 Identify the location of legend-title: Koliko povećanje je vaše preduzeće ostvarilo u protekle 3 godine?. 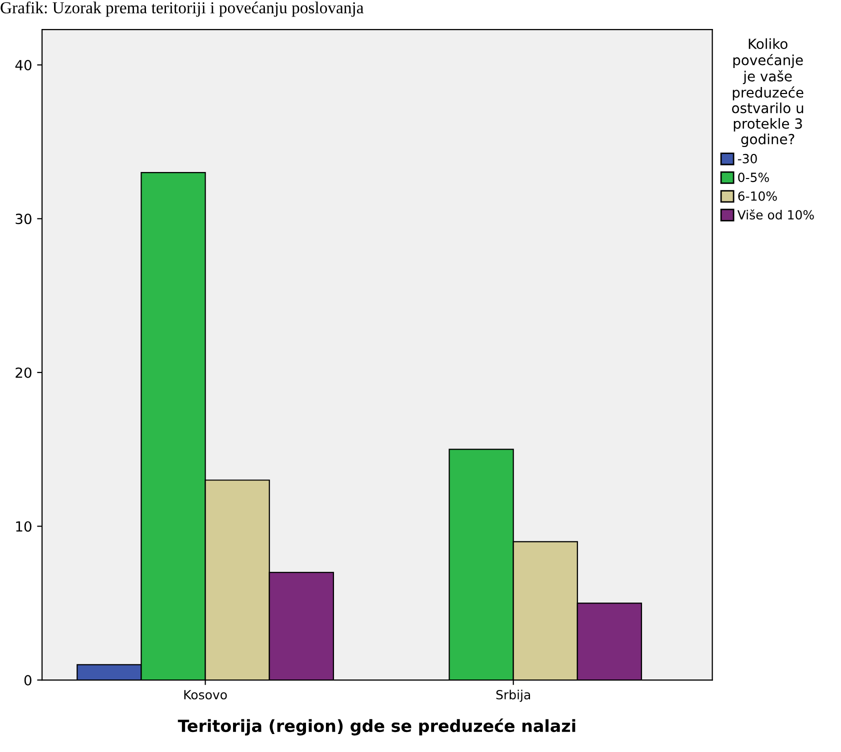
(768, 93).